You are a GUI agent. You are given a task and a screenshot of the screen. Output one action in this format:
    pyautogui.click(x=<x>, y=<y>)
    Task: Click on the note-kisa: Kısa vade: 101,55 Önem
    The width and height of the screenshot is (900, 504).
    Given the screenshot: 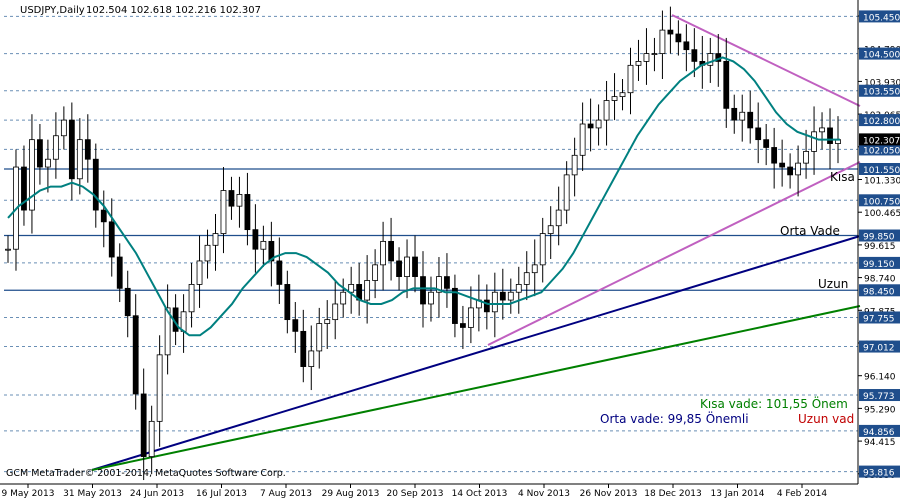 What is the action you would take?
    pyautogui.click(x=774, y=403)
    